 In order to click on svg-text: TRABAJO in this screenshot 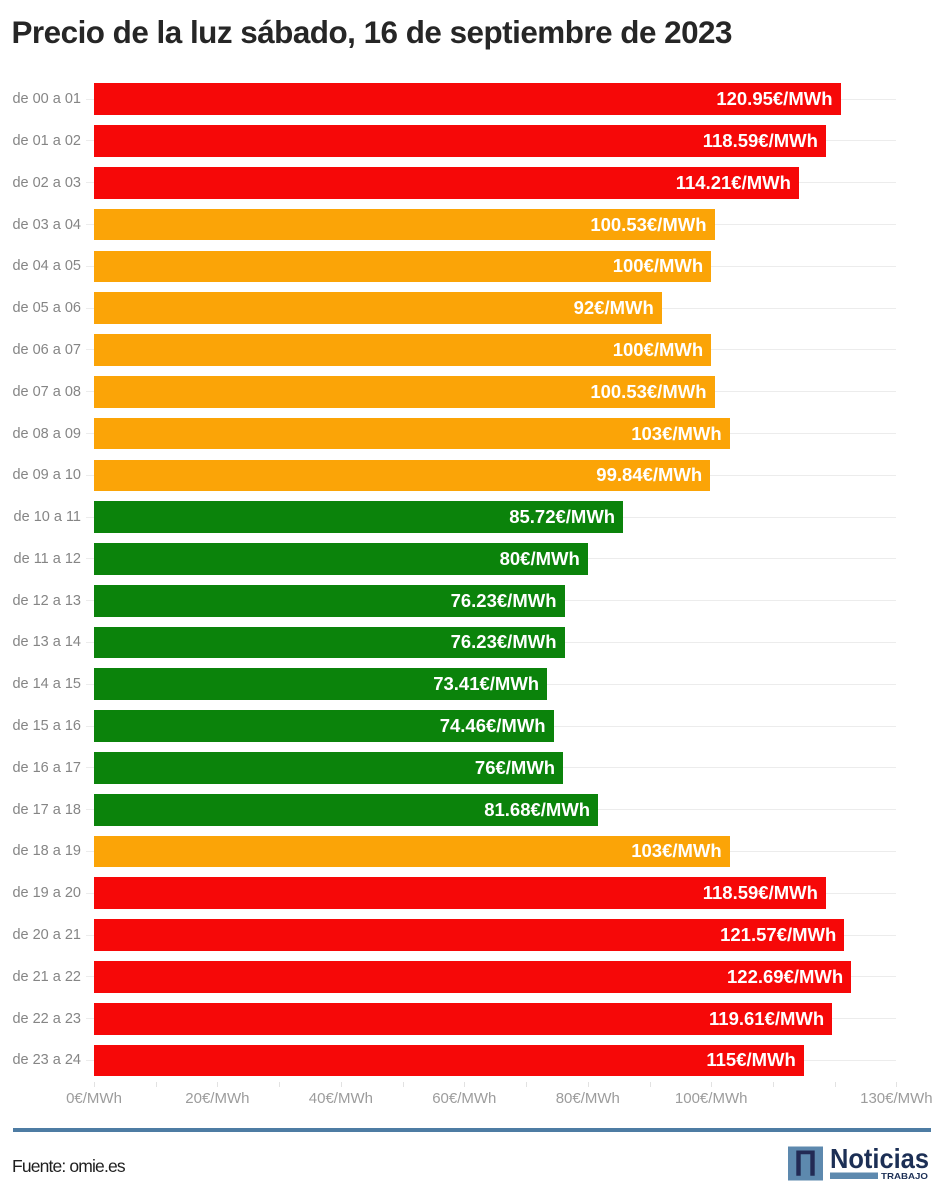, I will do `click(904, 1176)`.